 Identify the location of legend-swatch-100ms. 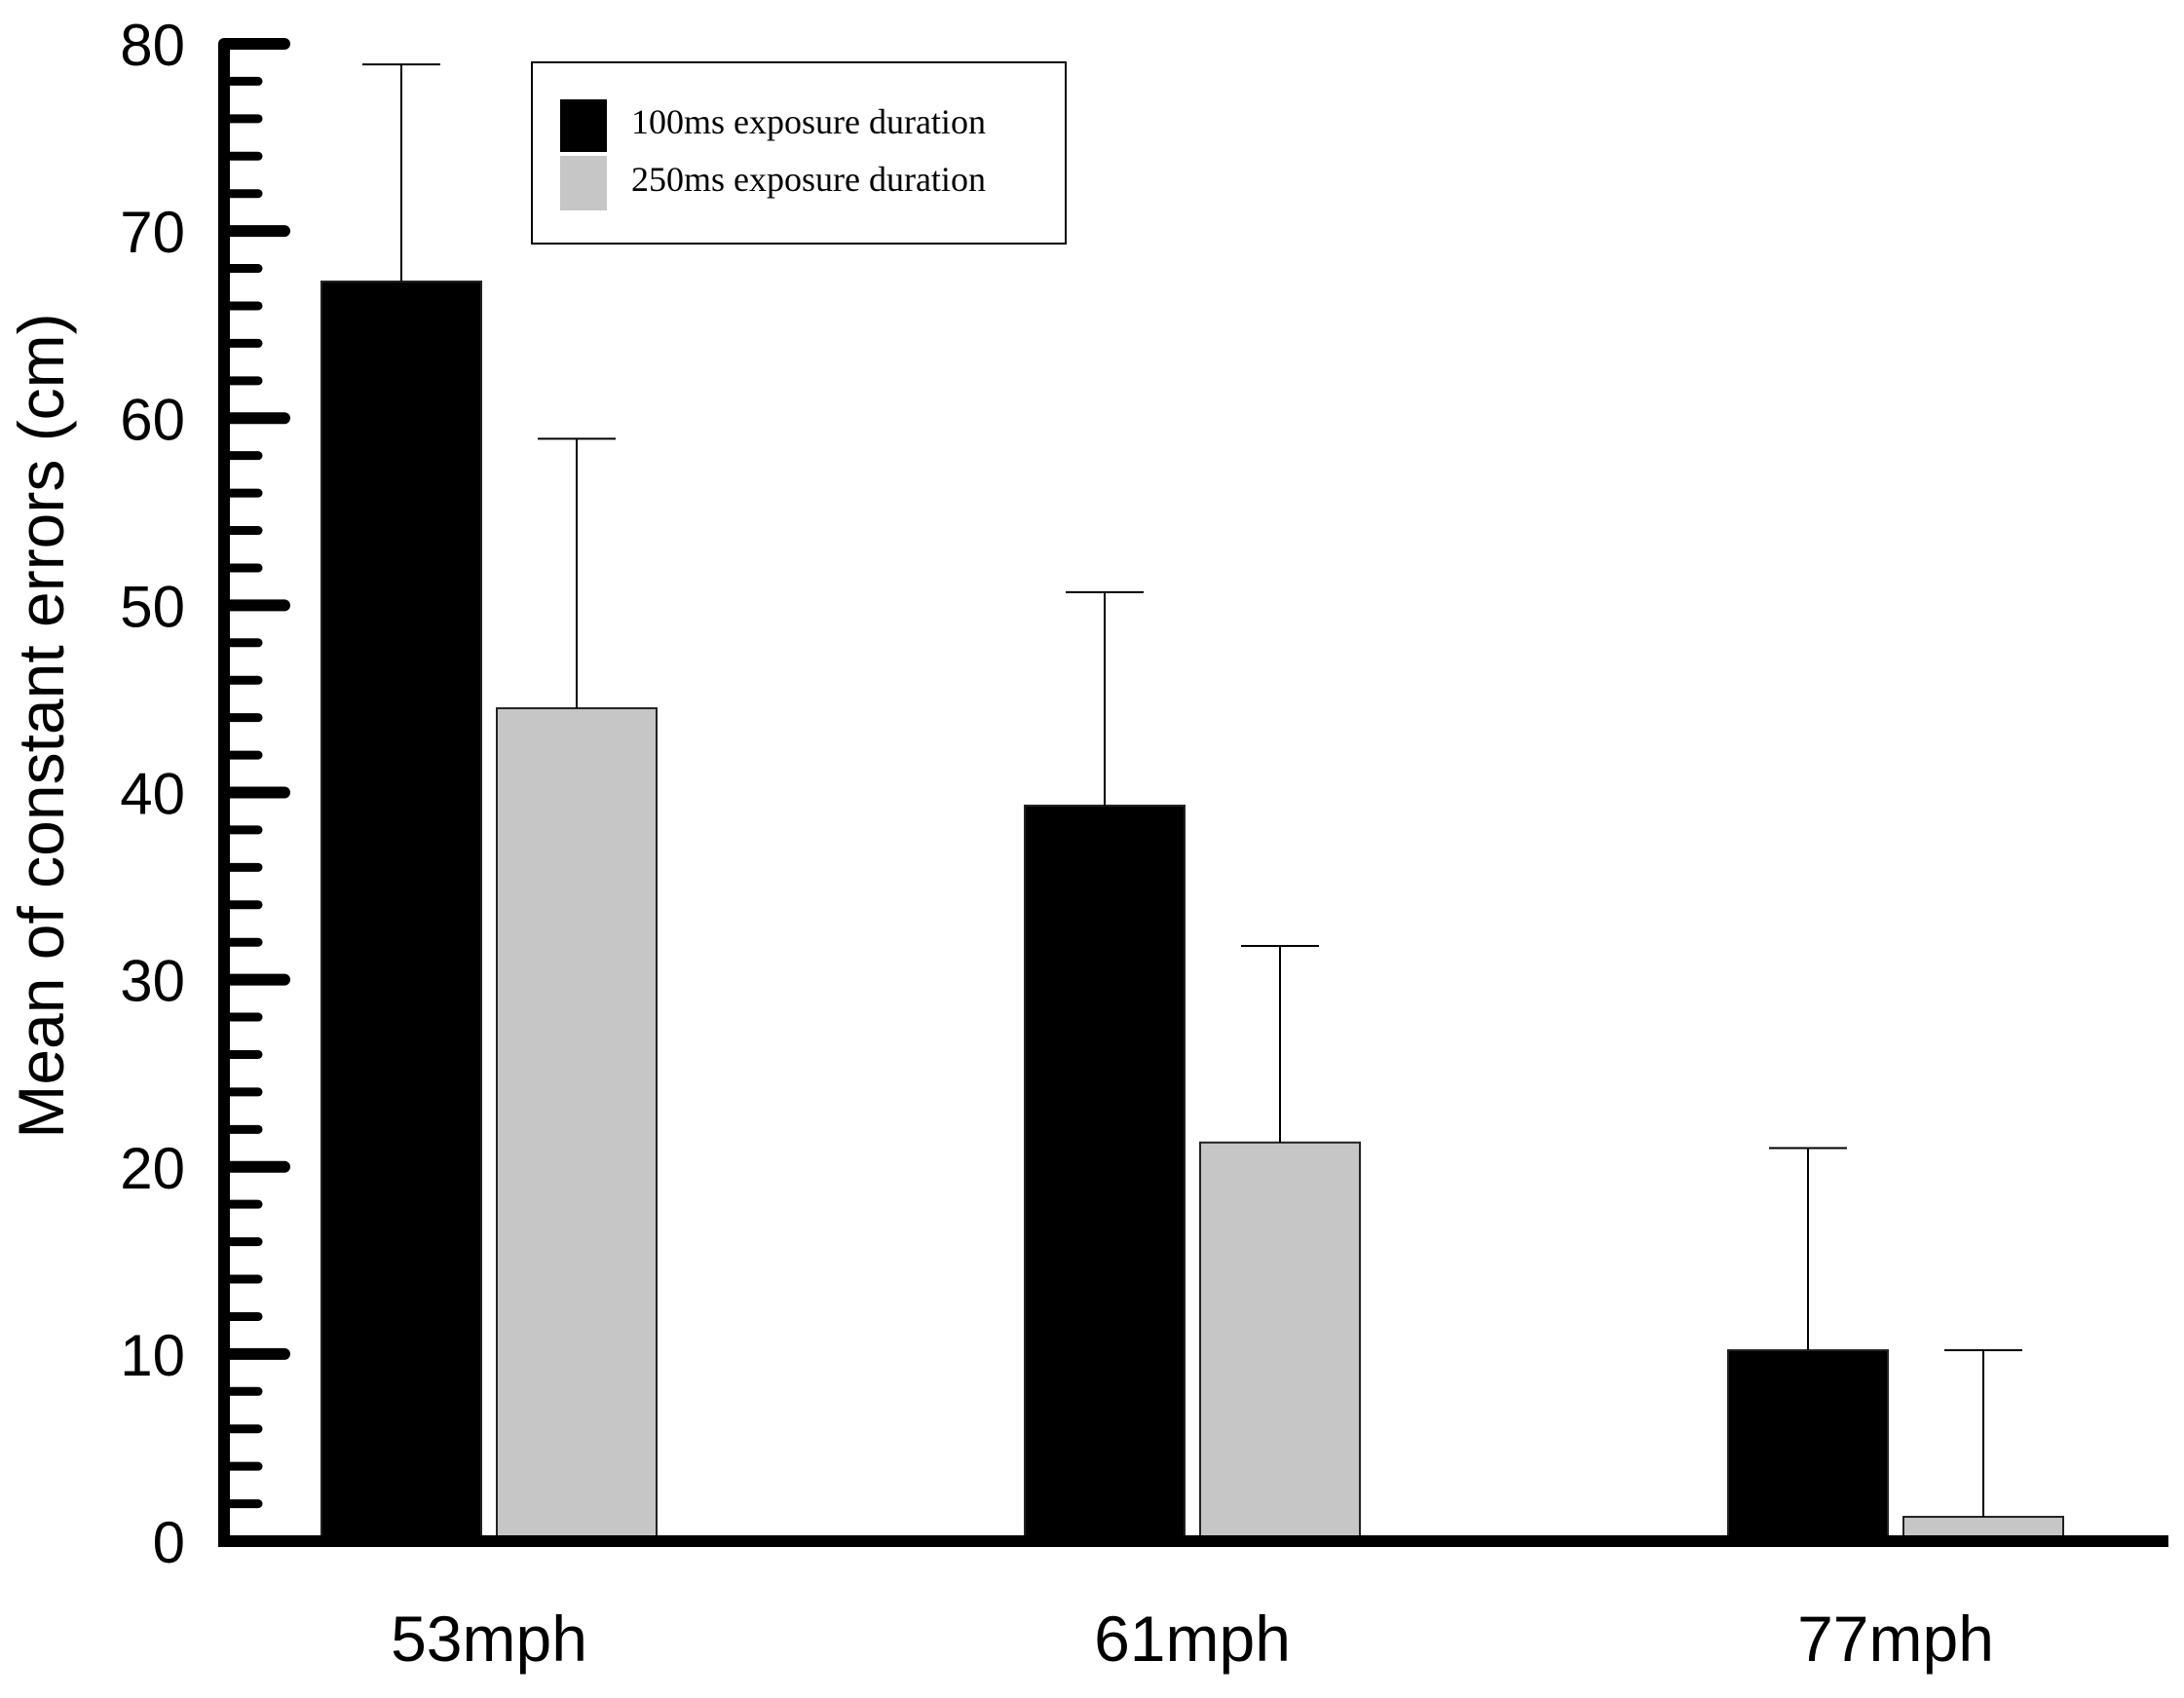
(583, 125).